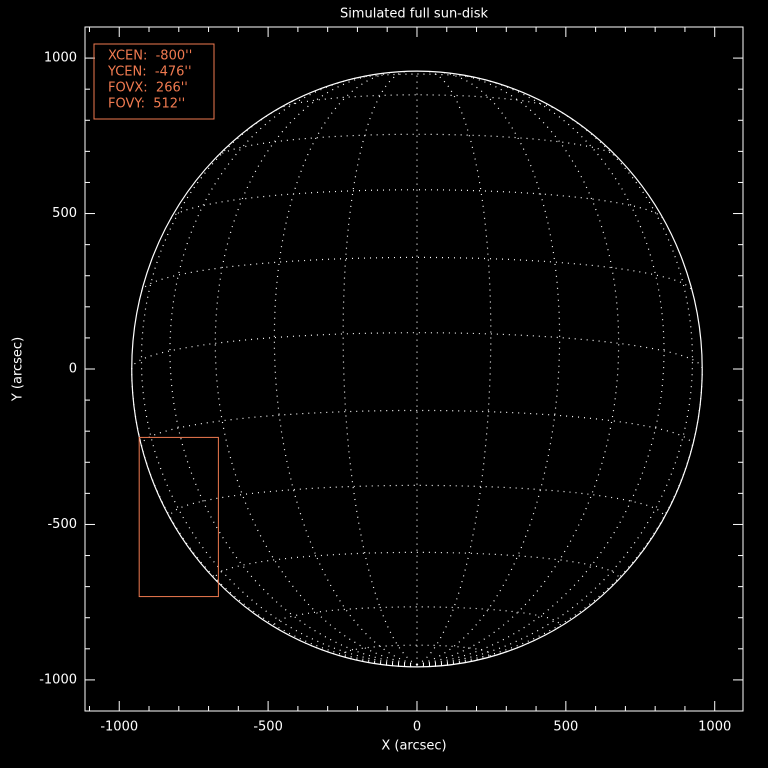 The height and width of the screenshot is (768, 768). I want to click on y-tick-label: 1000, so click(60, 58).